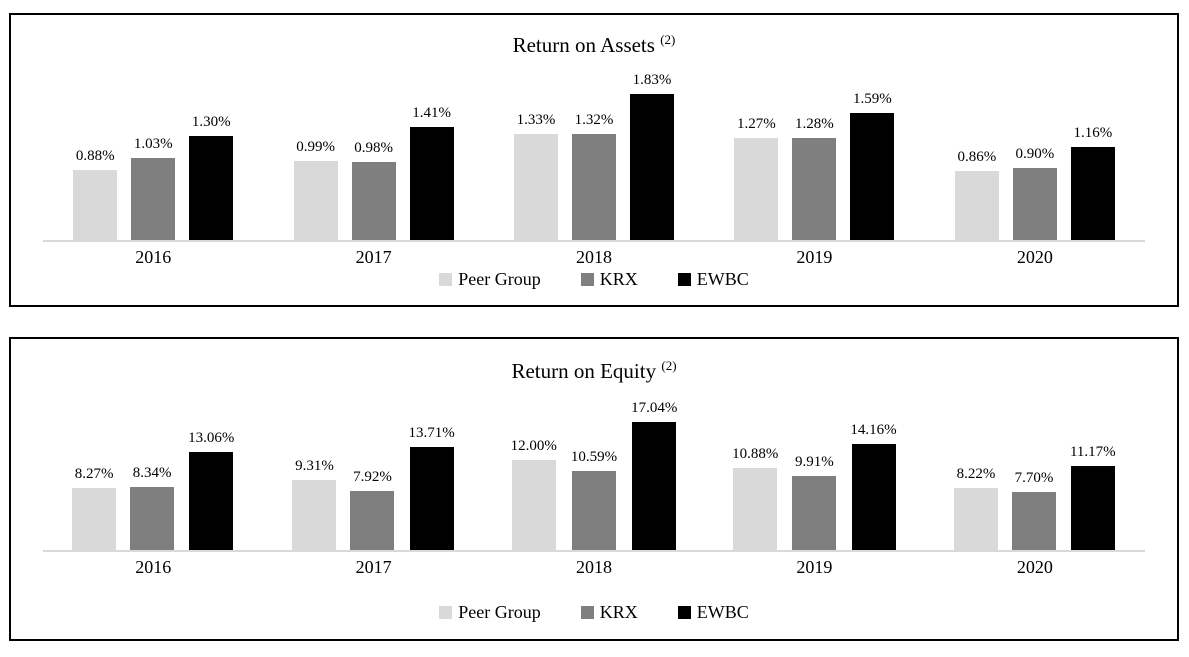 This screenshot has width=1189, height=657. What do you see at coordinates (755, 454) in the screenshot?
I see `bar-value-label: 10.88%` at bounding box center [755, 454].